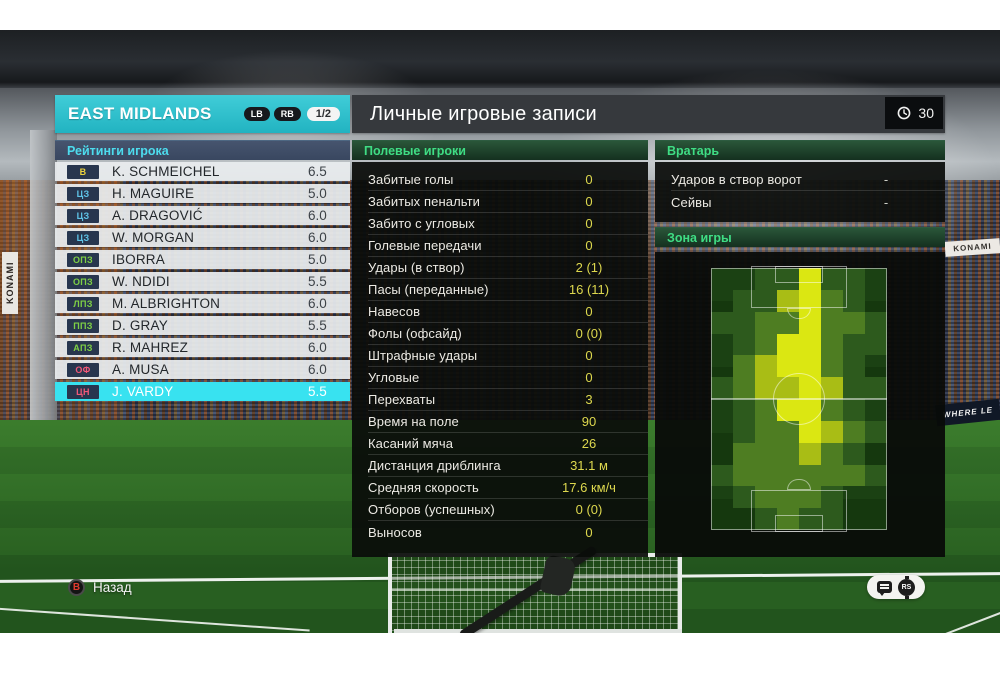 The height and width of the screenshot is (700, 1000). Describe the element at coordinates (202, 325) in the screenshot. I see `player-row: ППЗ D. GRAY 5.5` at that location.